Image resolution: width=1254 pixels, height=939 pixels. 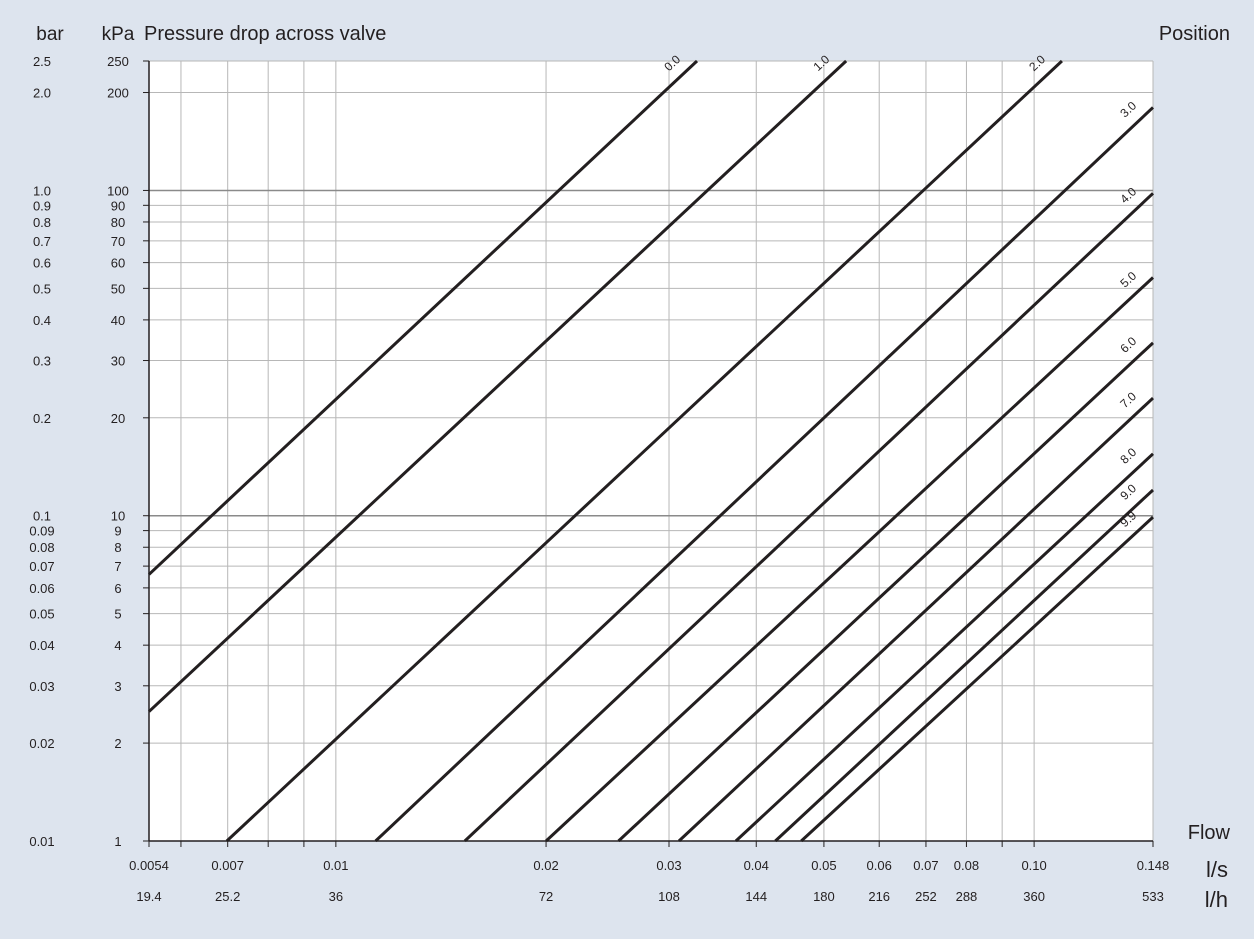 I want to click on y-tick-label-bar-10: 0.1, so click(x=42, y=516).